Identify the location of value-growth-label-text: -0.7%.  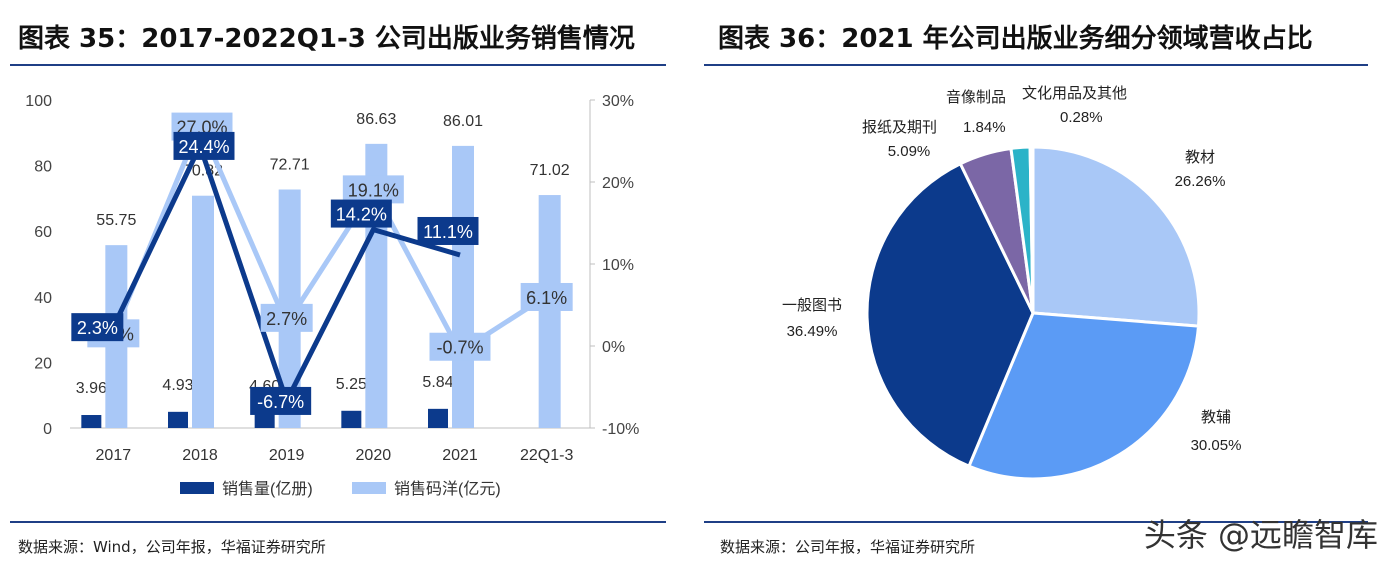
(459, 348).